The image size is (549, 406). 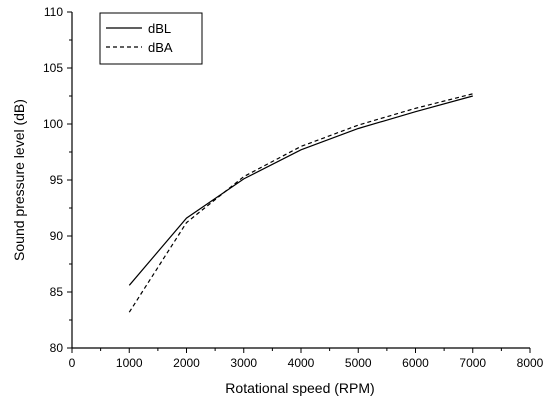 I want to click on legend-label-dbl: dBL, so click(x=159, y=28).